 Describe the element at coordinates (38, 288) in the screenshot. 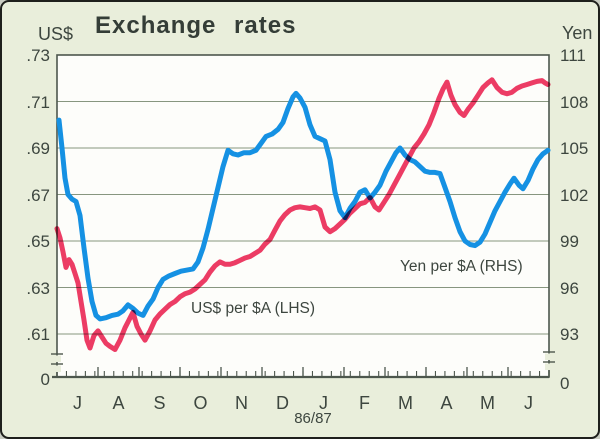

I see `left-axis-tick-label: .63` at that location.